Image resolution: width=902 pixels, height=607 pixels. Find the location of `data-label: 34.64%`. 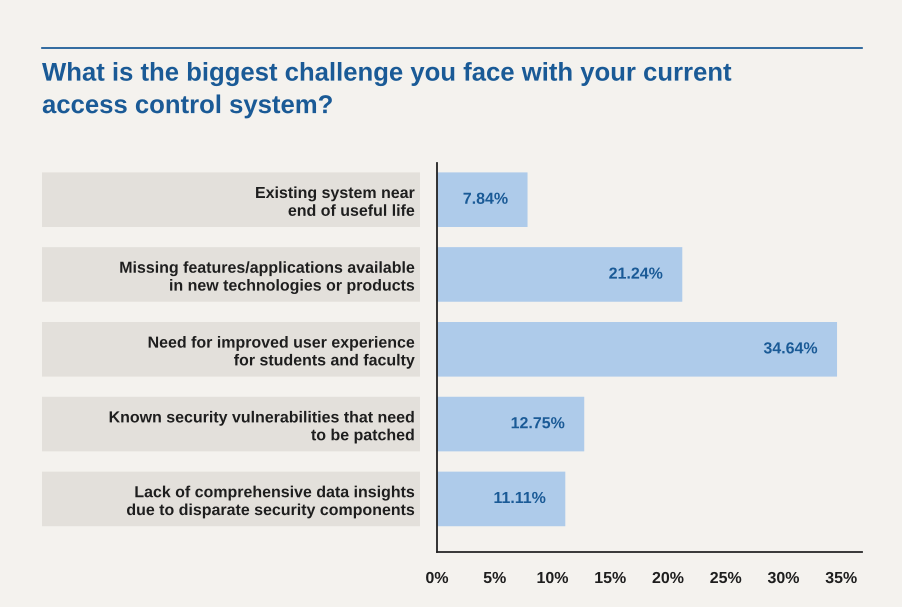

data-label: 34.64% is located at coordinates (791, 348).